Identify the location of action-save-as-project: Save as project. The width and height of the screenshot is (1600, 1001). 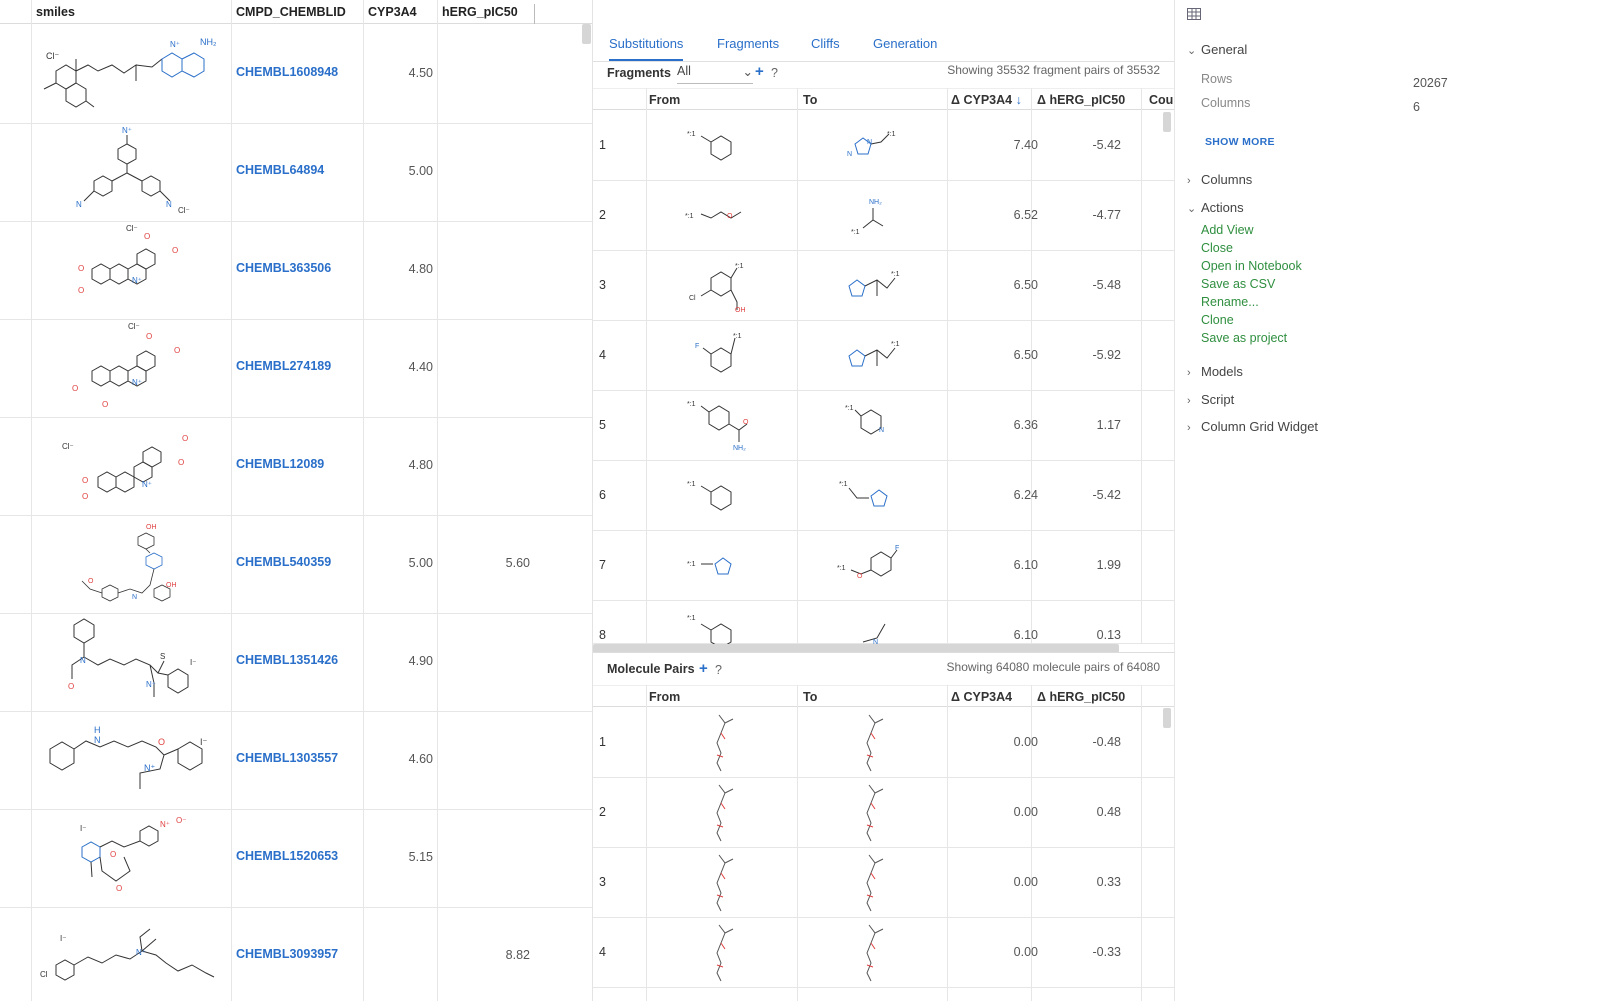
(1244, 338).